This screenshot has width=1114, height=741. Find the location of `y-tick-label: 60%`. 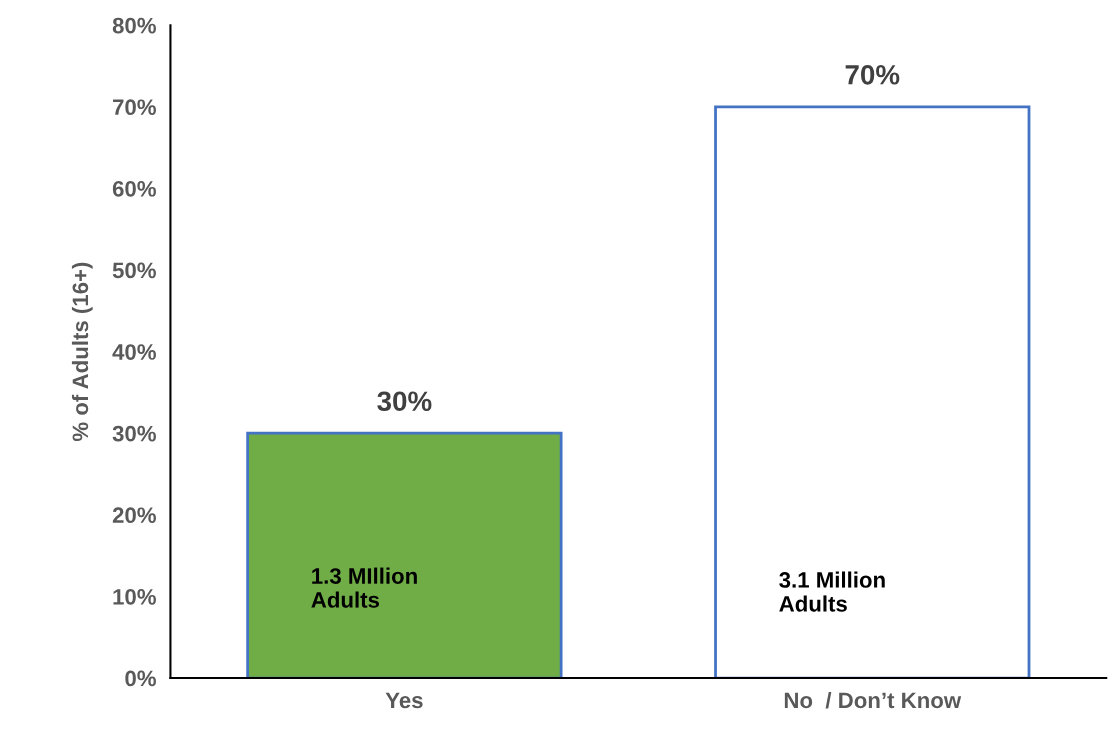

y-tick-label: 60% is located at coordinates (134, 188).